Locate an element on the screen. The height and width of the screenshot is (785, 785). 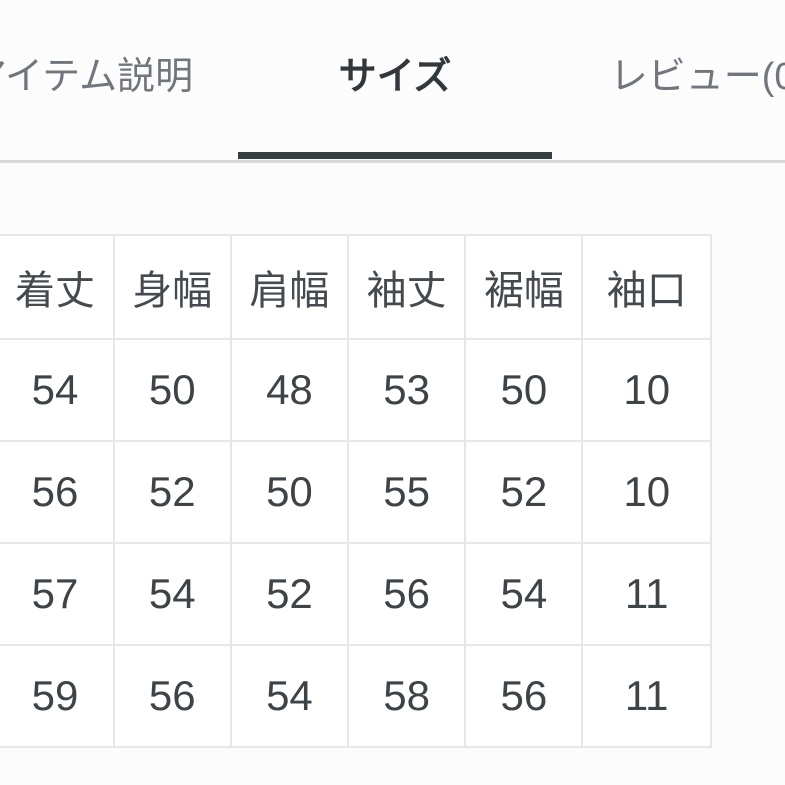
size-value-cell: 57 is located at coordinates (57, 594).